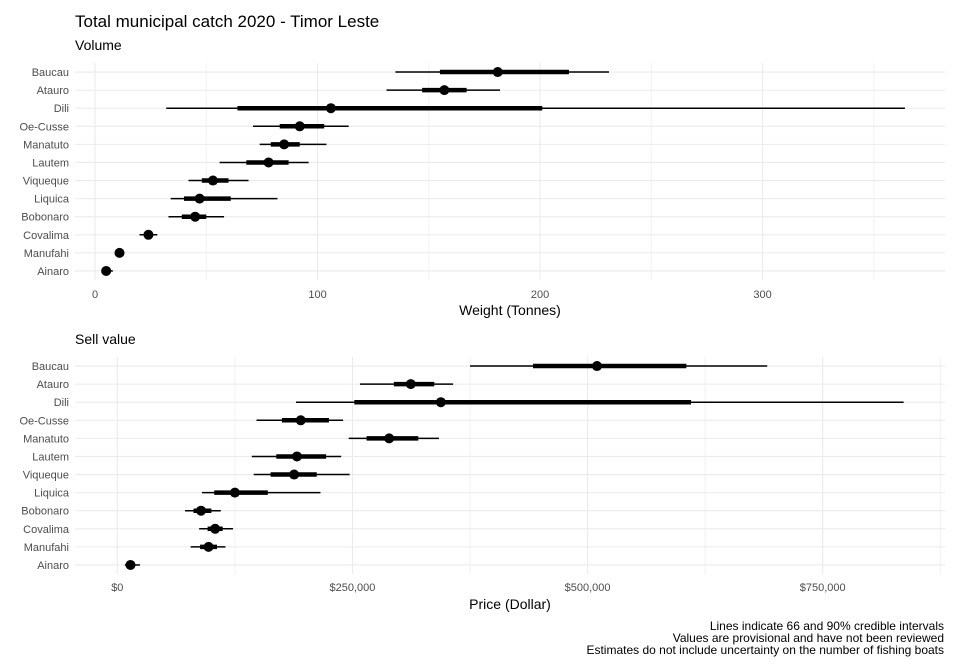 The image size is (960, 672). I want to click on x-tick-label: $250,000, so click(353, 588).